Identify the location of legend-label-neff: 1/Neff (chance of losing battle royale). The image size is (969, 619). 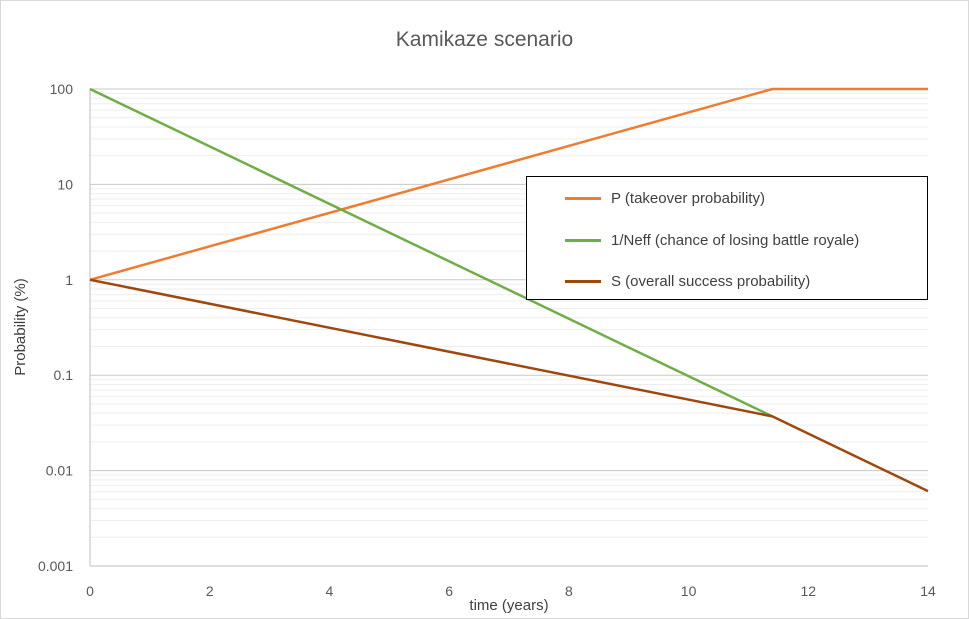
(735, 240).